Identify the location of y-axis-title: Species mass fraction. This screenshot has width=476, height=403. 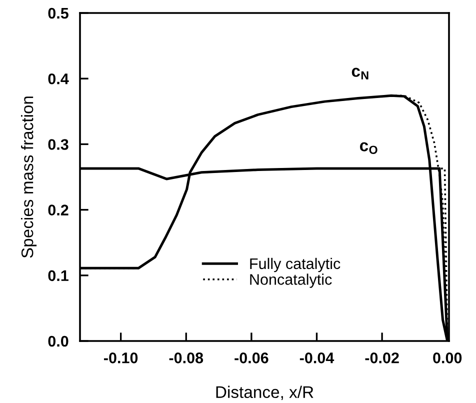
(29, 177).